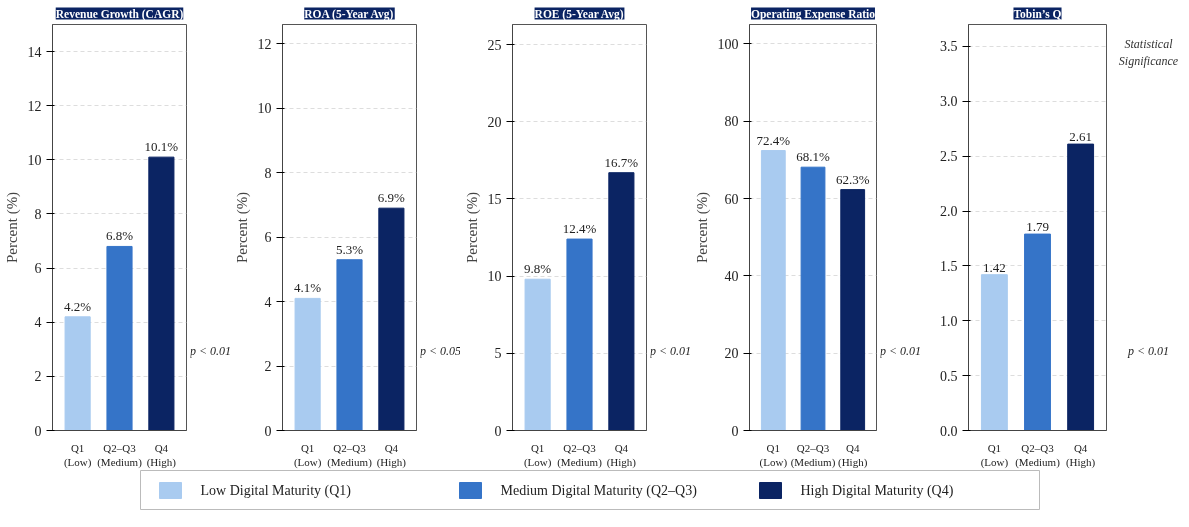 The image size is (1189, 527). What do you see at coordinates (731, 122) in the screenshot?
I see `y-tick-label: 80` at bounding box center [731, 122].